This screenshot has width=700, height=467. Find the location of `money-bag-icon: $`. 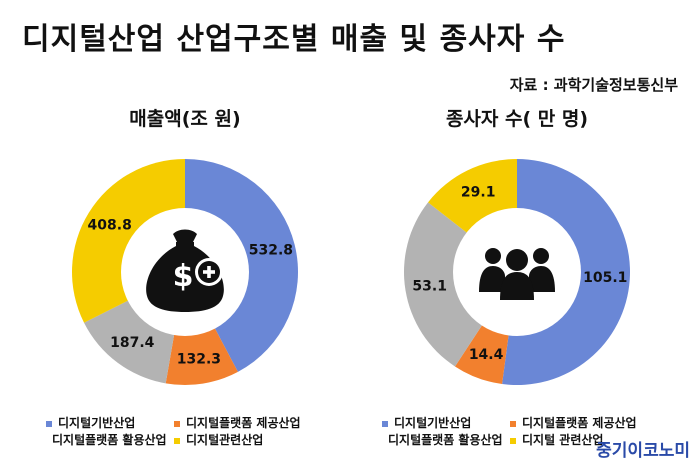

money-bag-icon: $ is located at coordinates (185, 270).